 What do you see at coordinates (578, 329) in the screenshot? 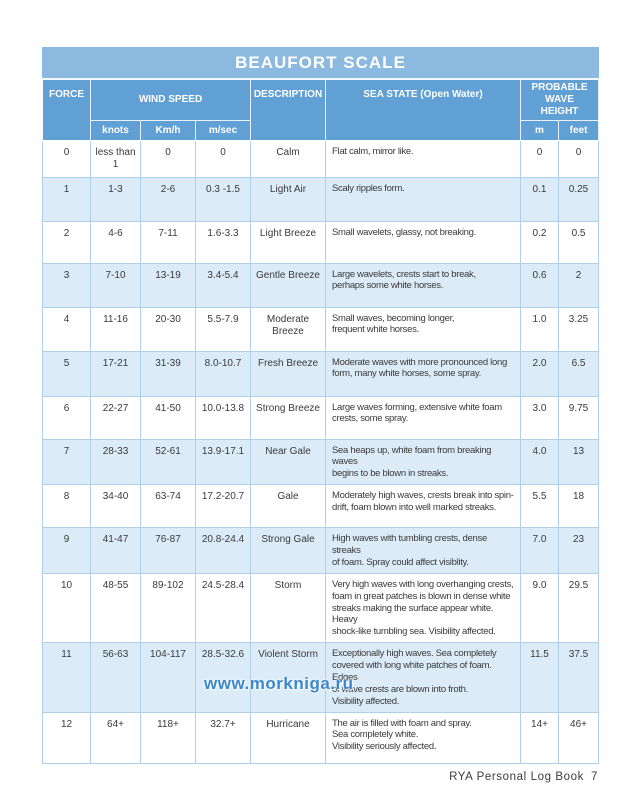
I see `wave-height-feet-cell: 3.25` at bounding box center [578, 329].